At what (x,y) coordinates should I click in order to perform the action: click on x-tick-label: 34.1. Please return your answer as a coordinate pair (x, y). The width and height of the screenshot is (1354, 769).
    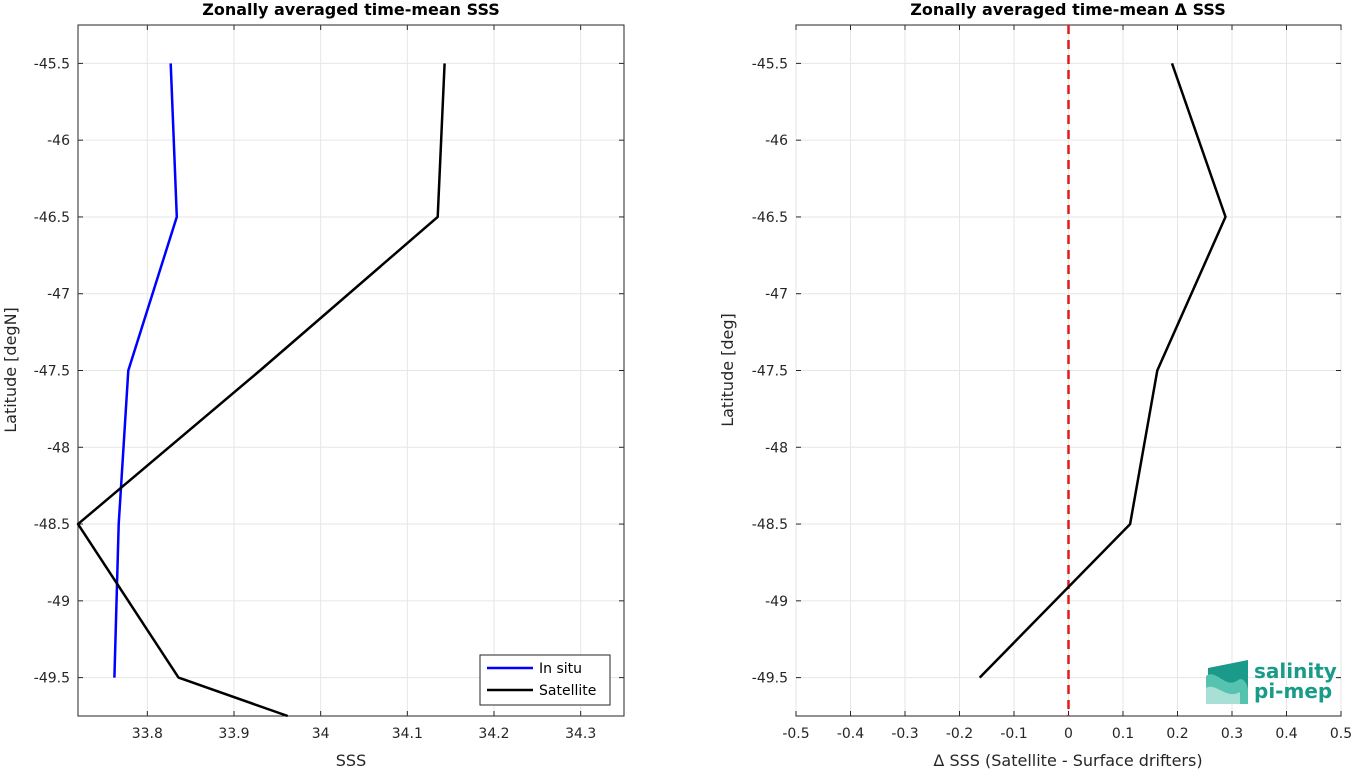
    Looking at the image, I should click on (407, 734).